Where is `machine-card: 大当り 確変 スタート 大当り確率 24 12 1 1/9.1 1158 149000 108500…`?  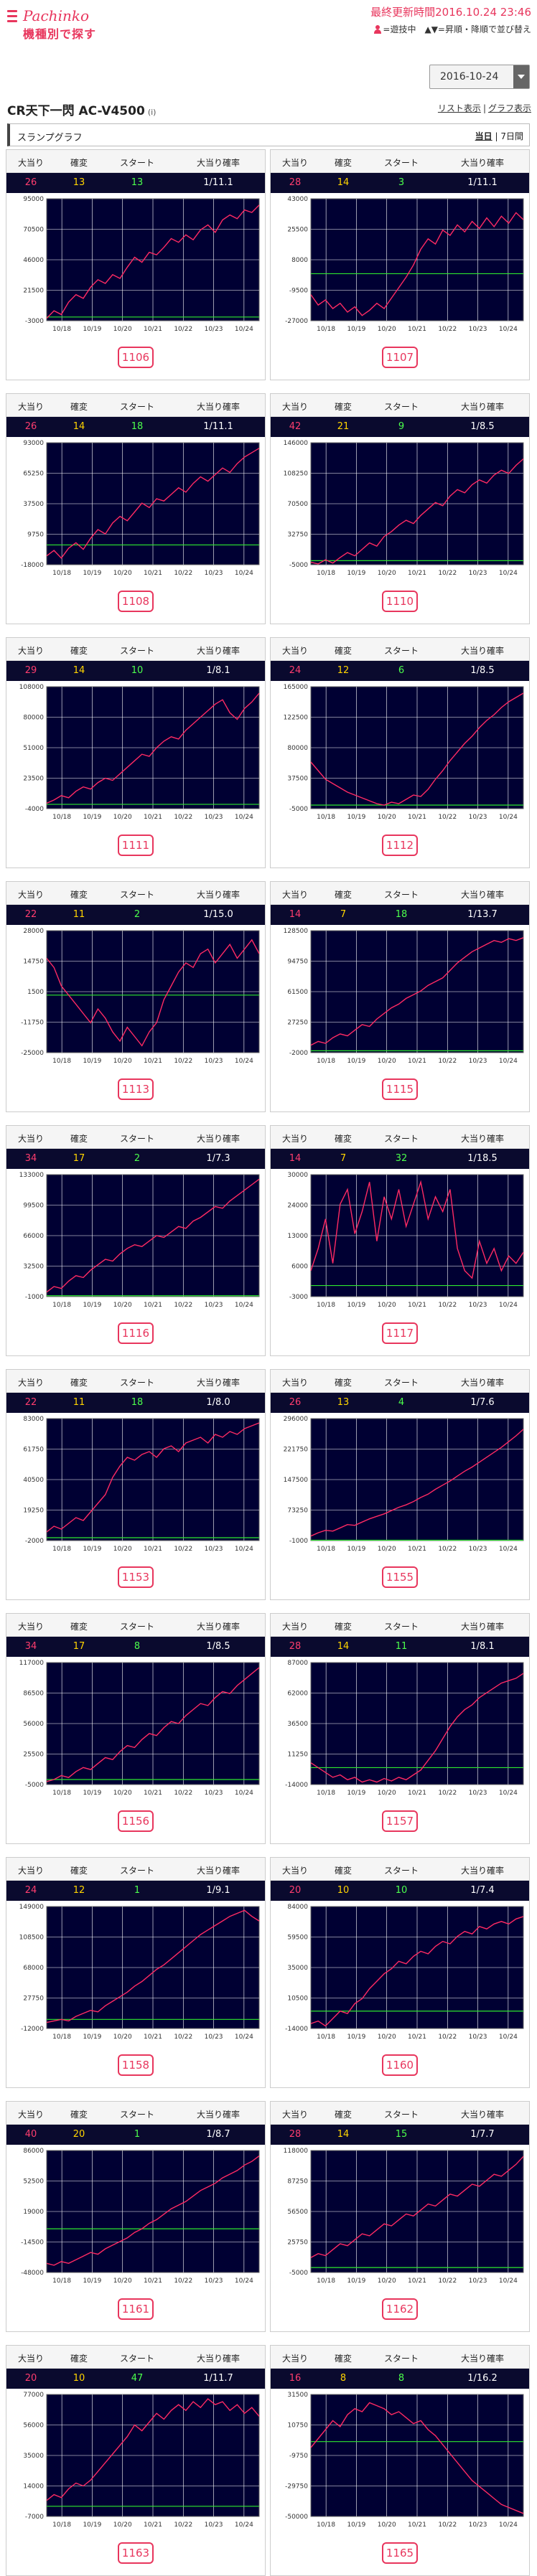 machine-card: 大当り 確変 スタート 大当り確率 24 12 1 1/9.1 1158 149000 108500… is located at coordinates (136, 1972).